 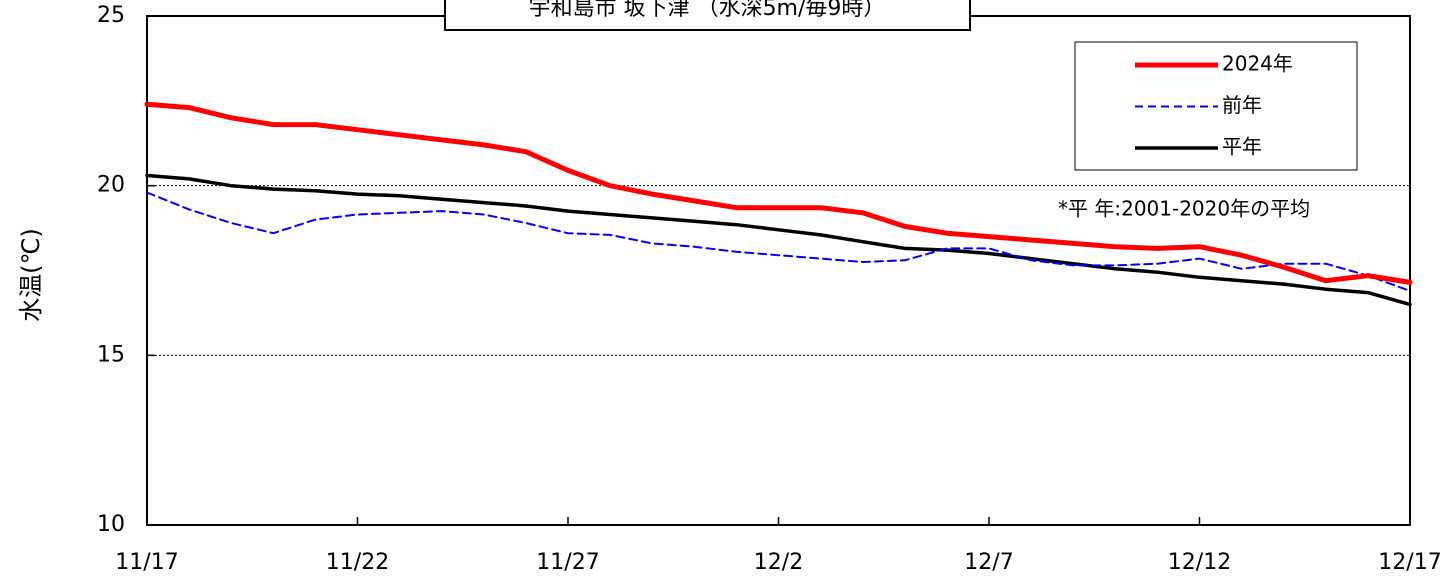 What do you see at coordinates (1242, 105) in the screenshot?
I see `legend-label: 前年` at bounding box center [1242, 105].